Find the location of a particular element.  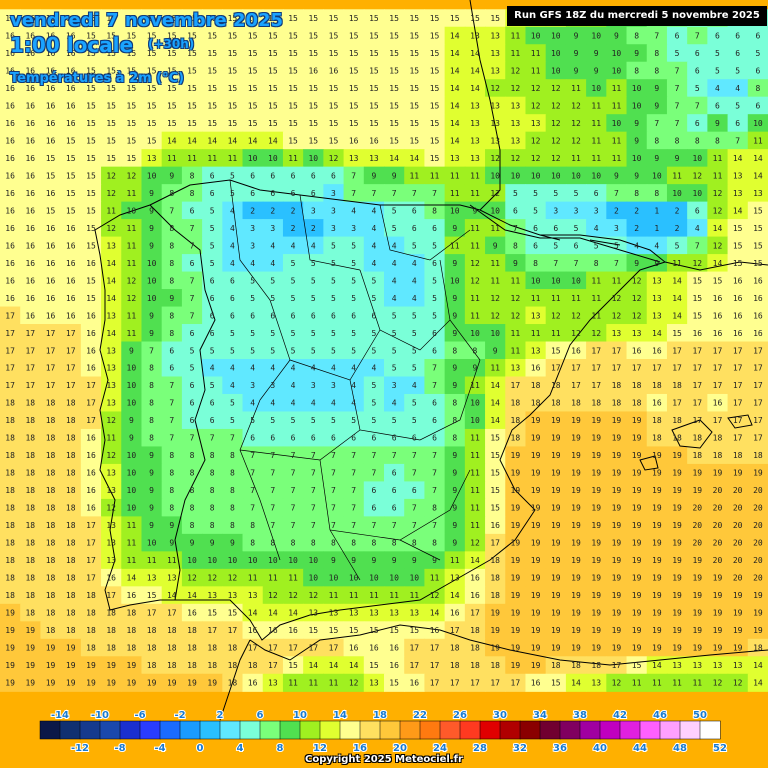

grid-value: 1 is located at coordinates (656, 210).